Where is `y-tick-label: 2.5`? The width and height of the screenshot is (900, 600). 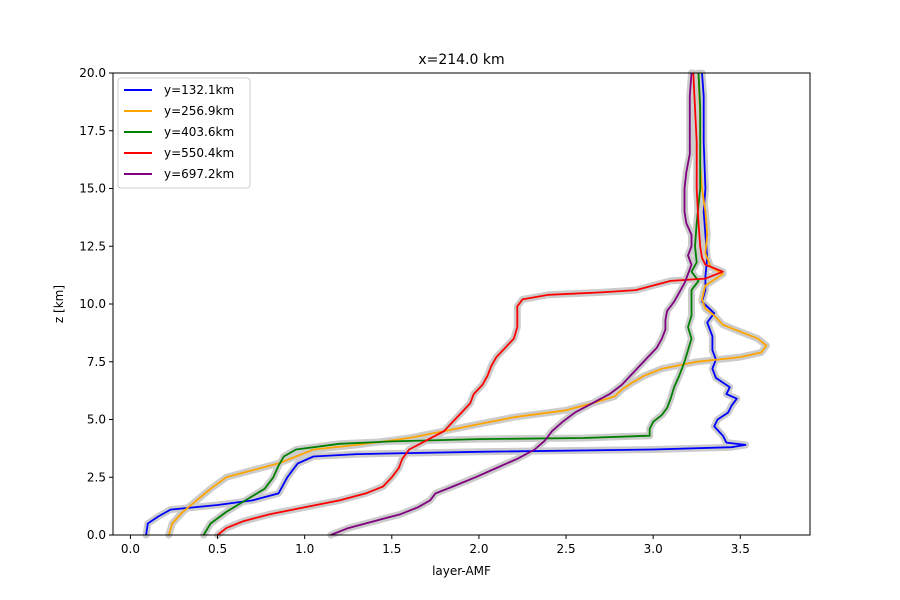
y-tick-label: 2.5 is located at coordinates (96, 477).